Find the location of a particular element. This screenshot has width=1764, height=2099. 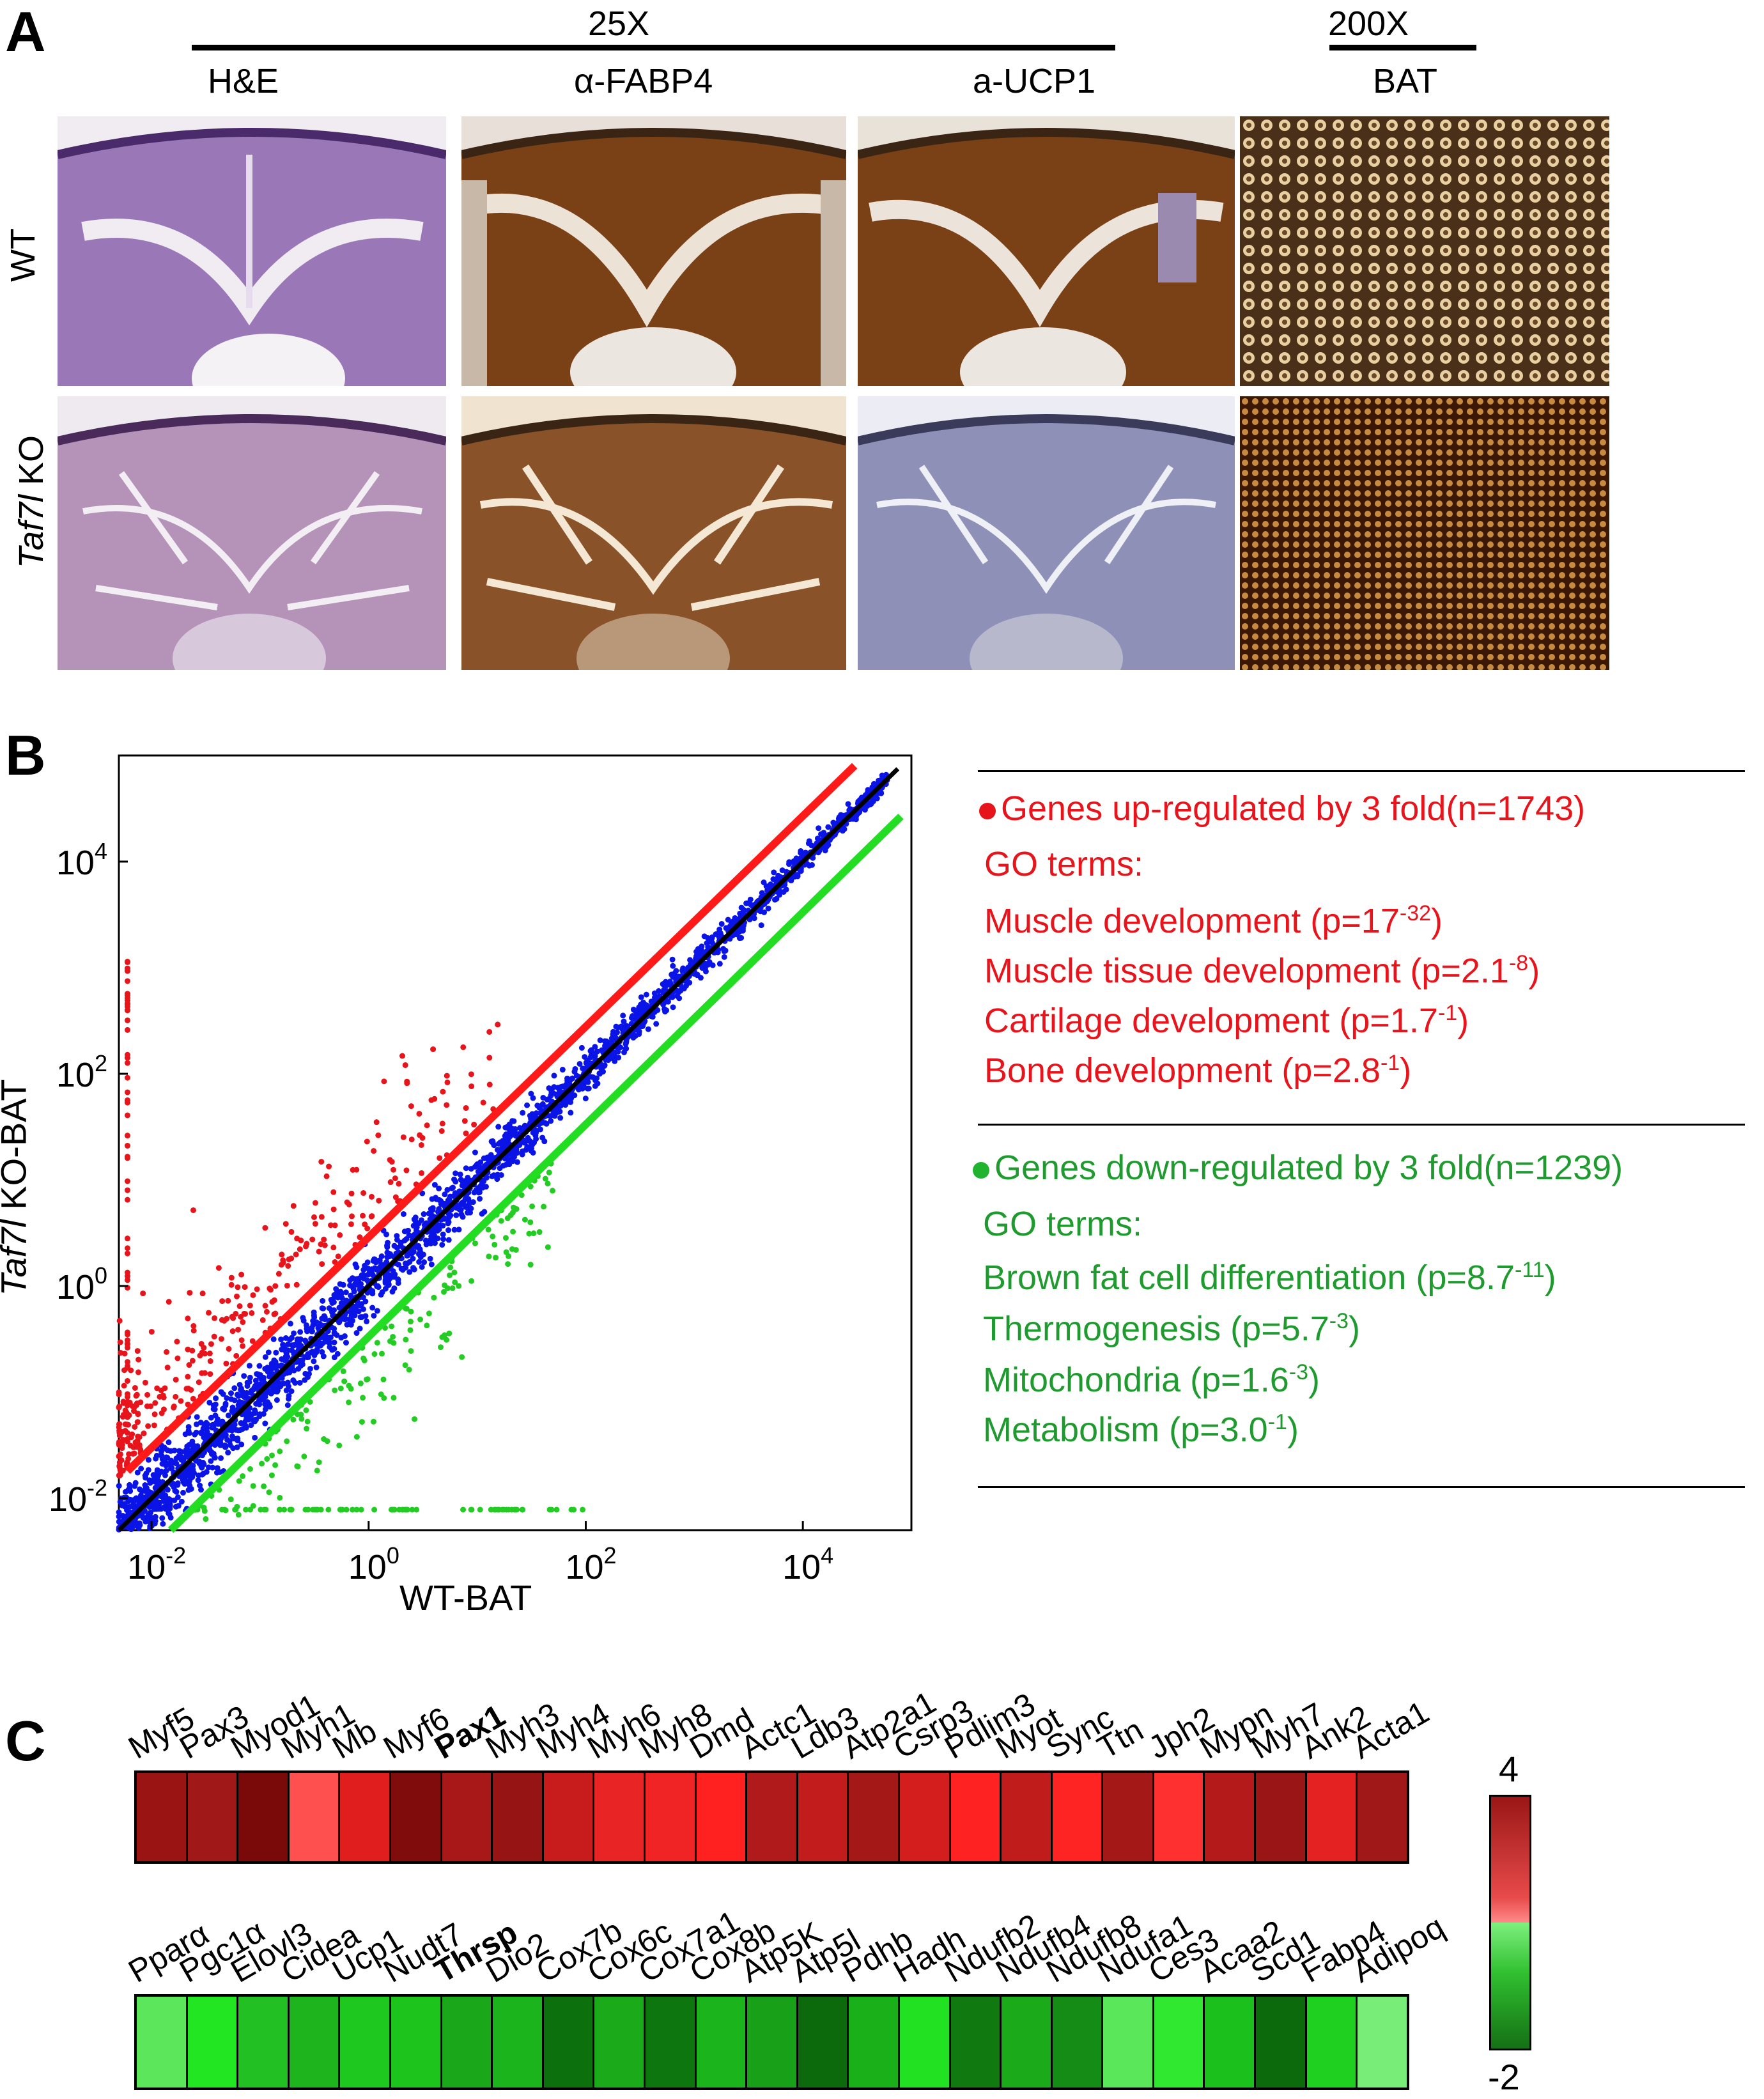

down-term-2: Thermogenesis (p=5.7-3) is located at coordinates (1172, 1328).